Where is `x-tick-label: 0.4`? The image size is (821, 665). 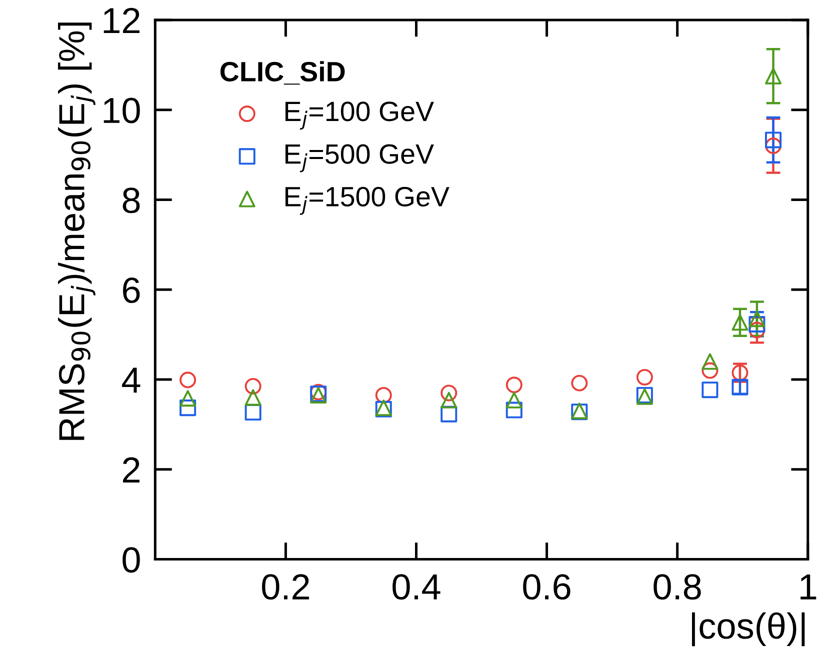
x-tick-label: 0.4 is located at coordinates (416, 587).